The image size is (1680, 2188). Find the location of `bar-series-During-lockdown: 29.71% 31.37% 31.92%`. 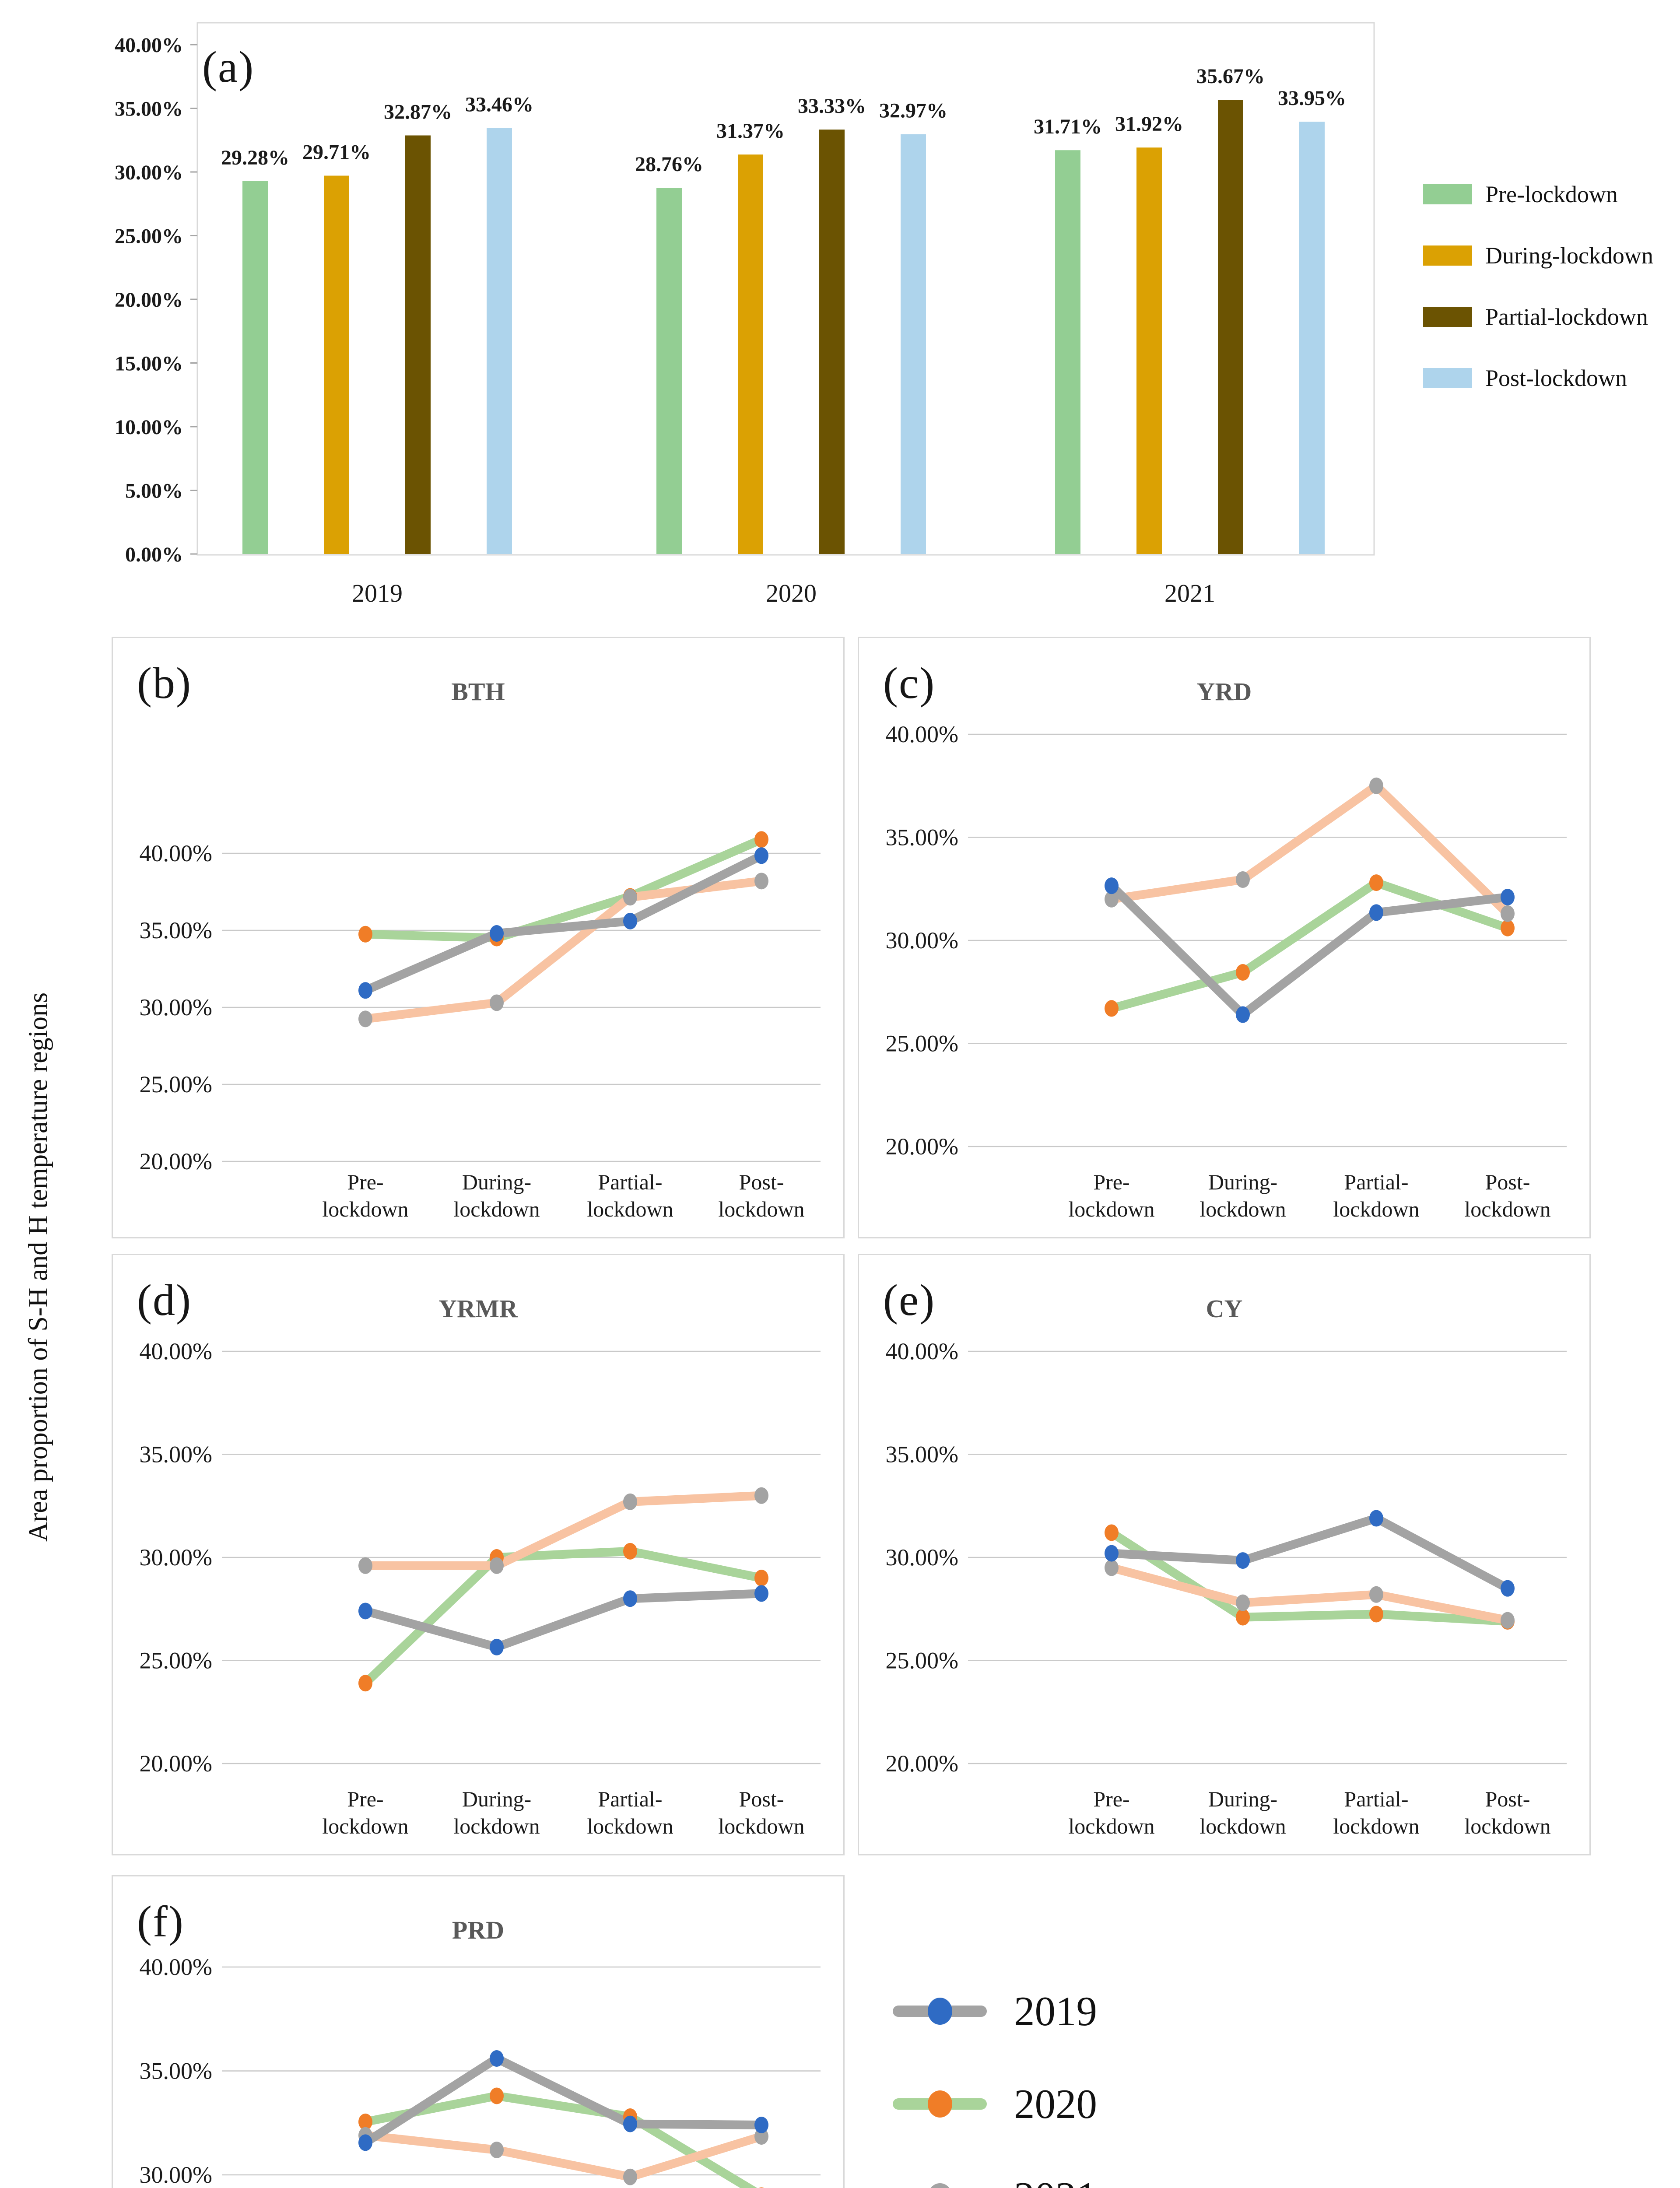

bar-series-During-lockdown: 29.71% 31.37% 31.92% is located at coordinates (742, 333).